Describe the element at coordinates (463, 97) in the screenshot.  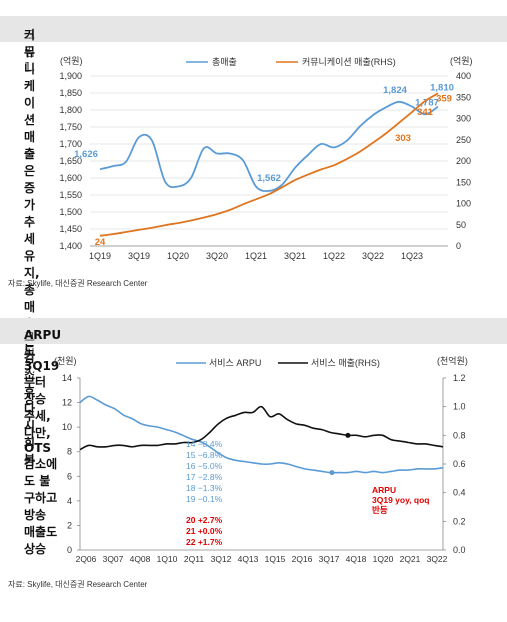
I see `y-right-tick-label: 350` at that location.